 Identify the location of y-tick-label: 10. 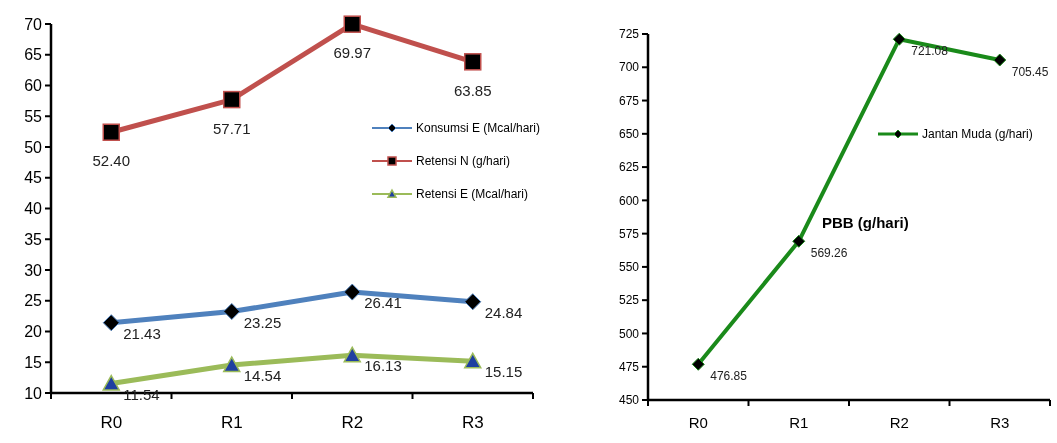
(33, 393).